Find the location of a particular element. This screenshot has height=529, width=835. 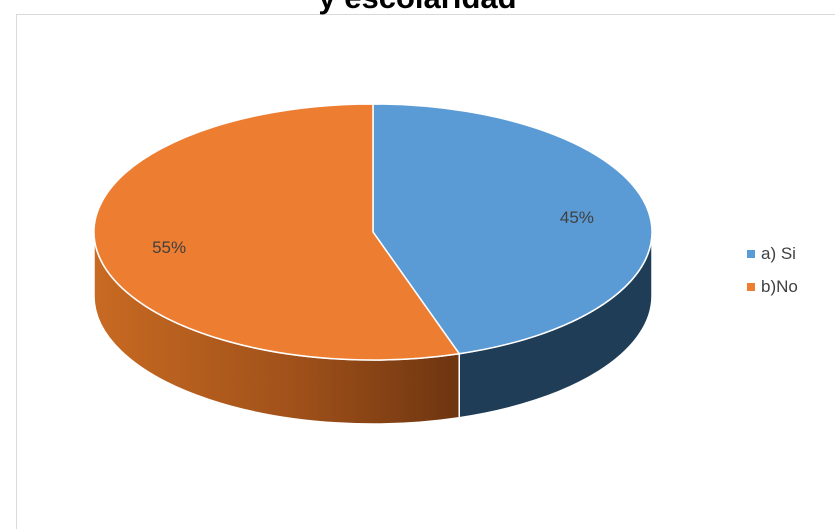

chart-legend: a) Si b)No is located at coordinates (772, 273).